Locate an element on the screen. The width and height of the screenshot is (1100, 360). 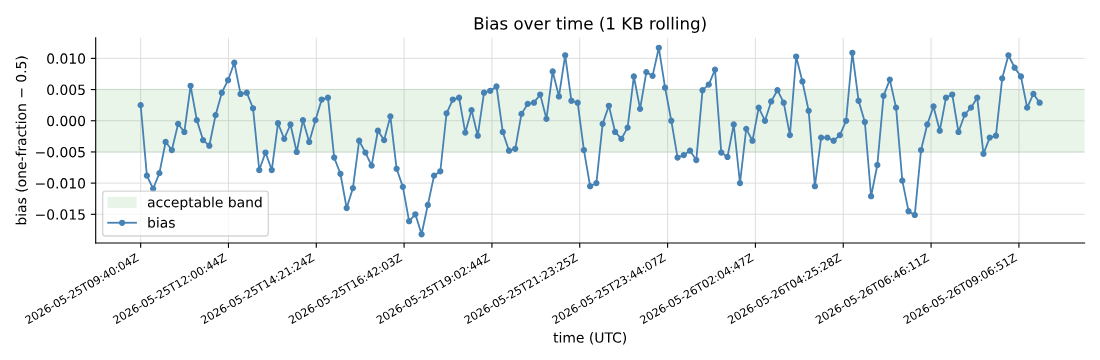
y-axis-title: bias (one-fraction − 0.5) is located at coordinates (21, 140).